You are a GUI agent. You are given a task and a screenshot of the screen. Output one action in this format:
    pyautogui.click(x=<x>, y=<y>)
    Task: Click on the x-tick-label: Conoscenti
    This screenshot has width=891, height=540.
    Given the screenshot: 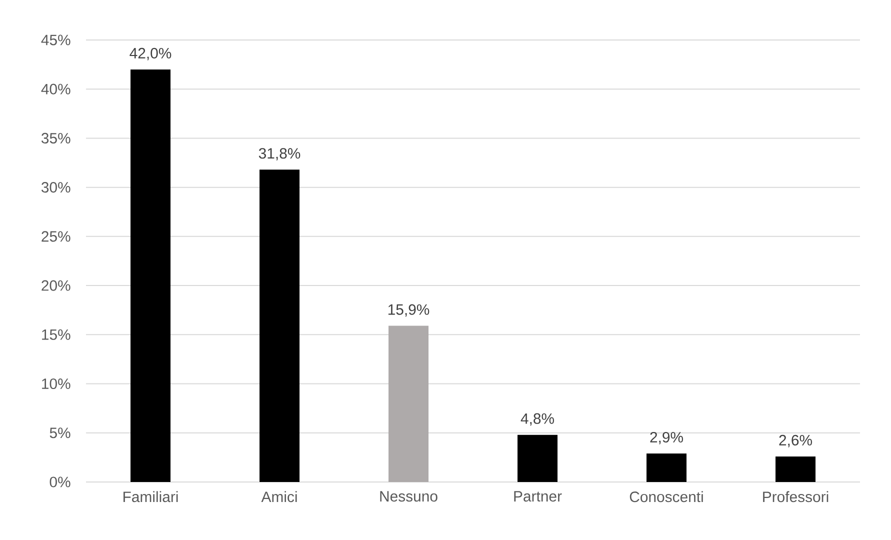 What is the action you would take?
    pyautogui.click(x=666, y=496)
    